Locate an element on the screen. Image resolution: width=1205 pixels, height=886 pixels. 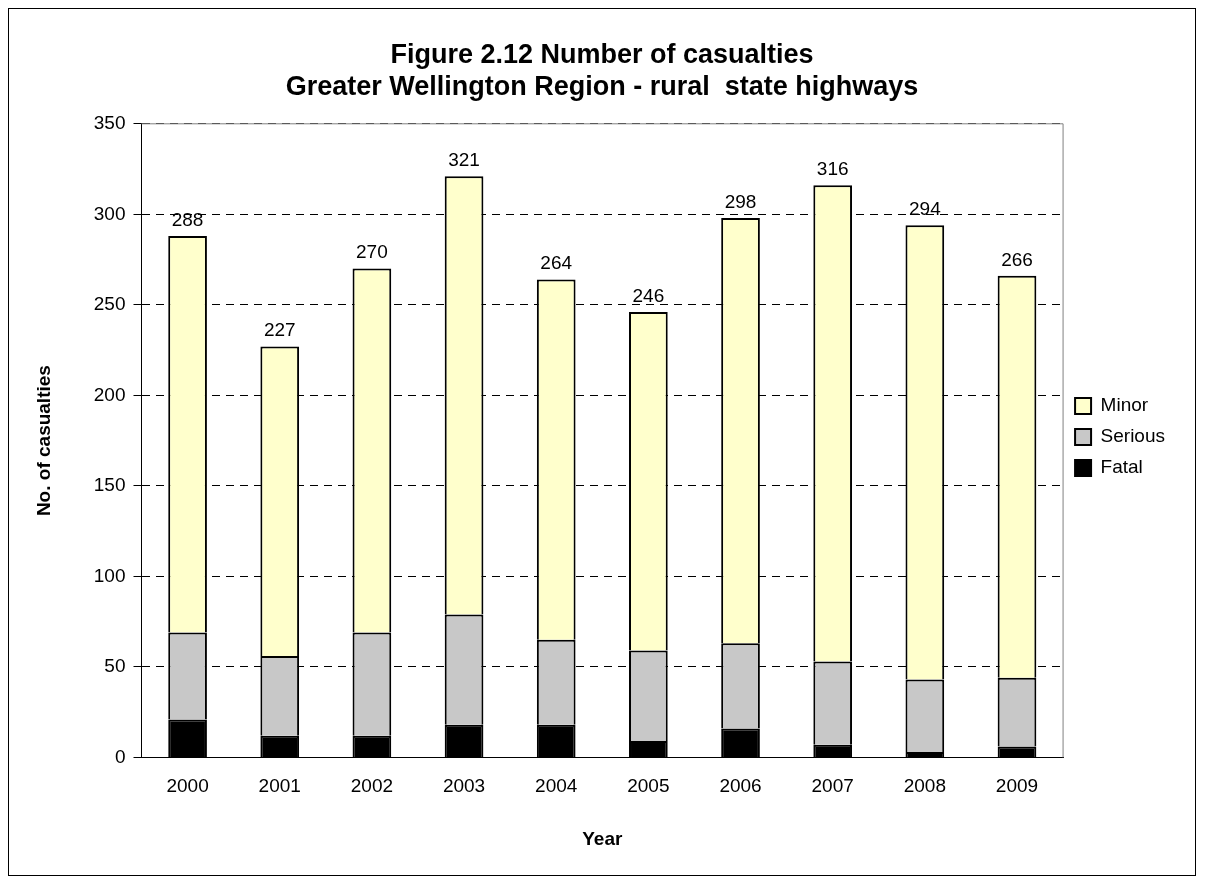
total-label: 227 is located at coordinates (279, 330).